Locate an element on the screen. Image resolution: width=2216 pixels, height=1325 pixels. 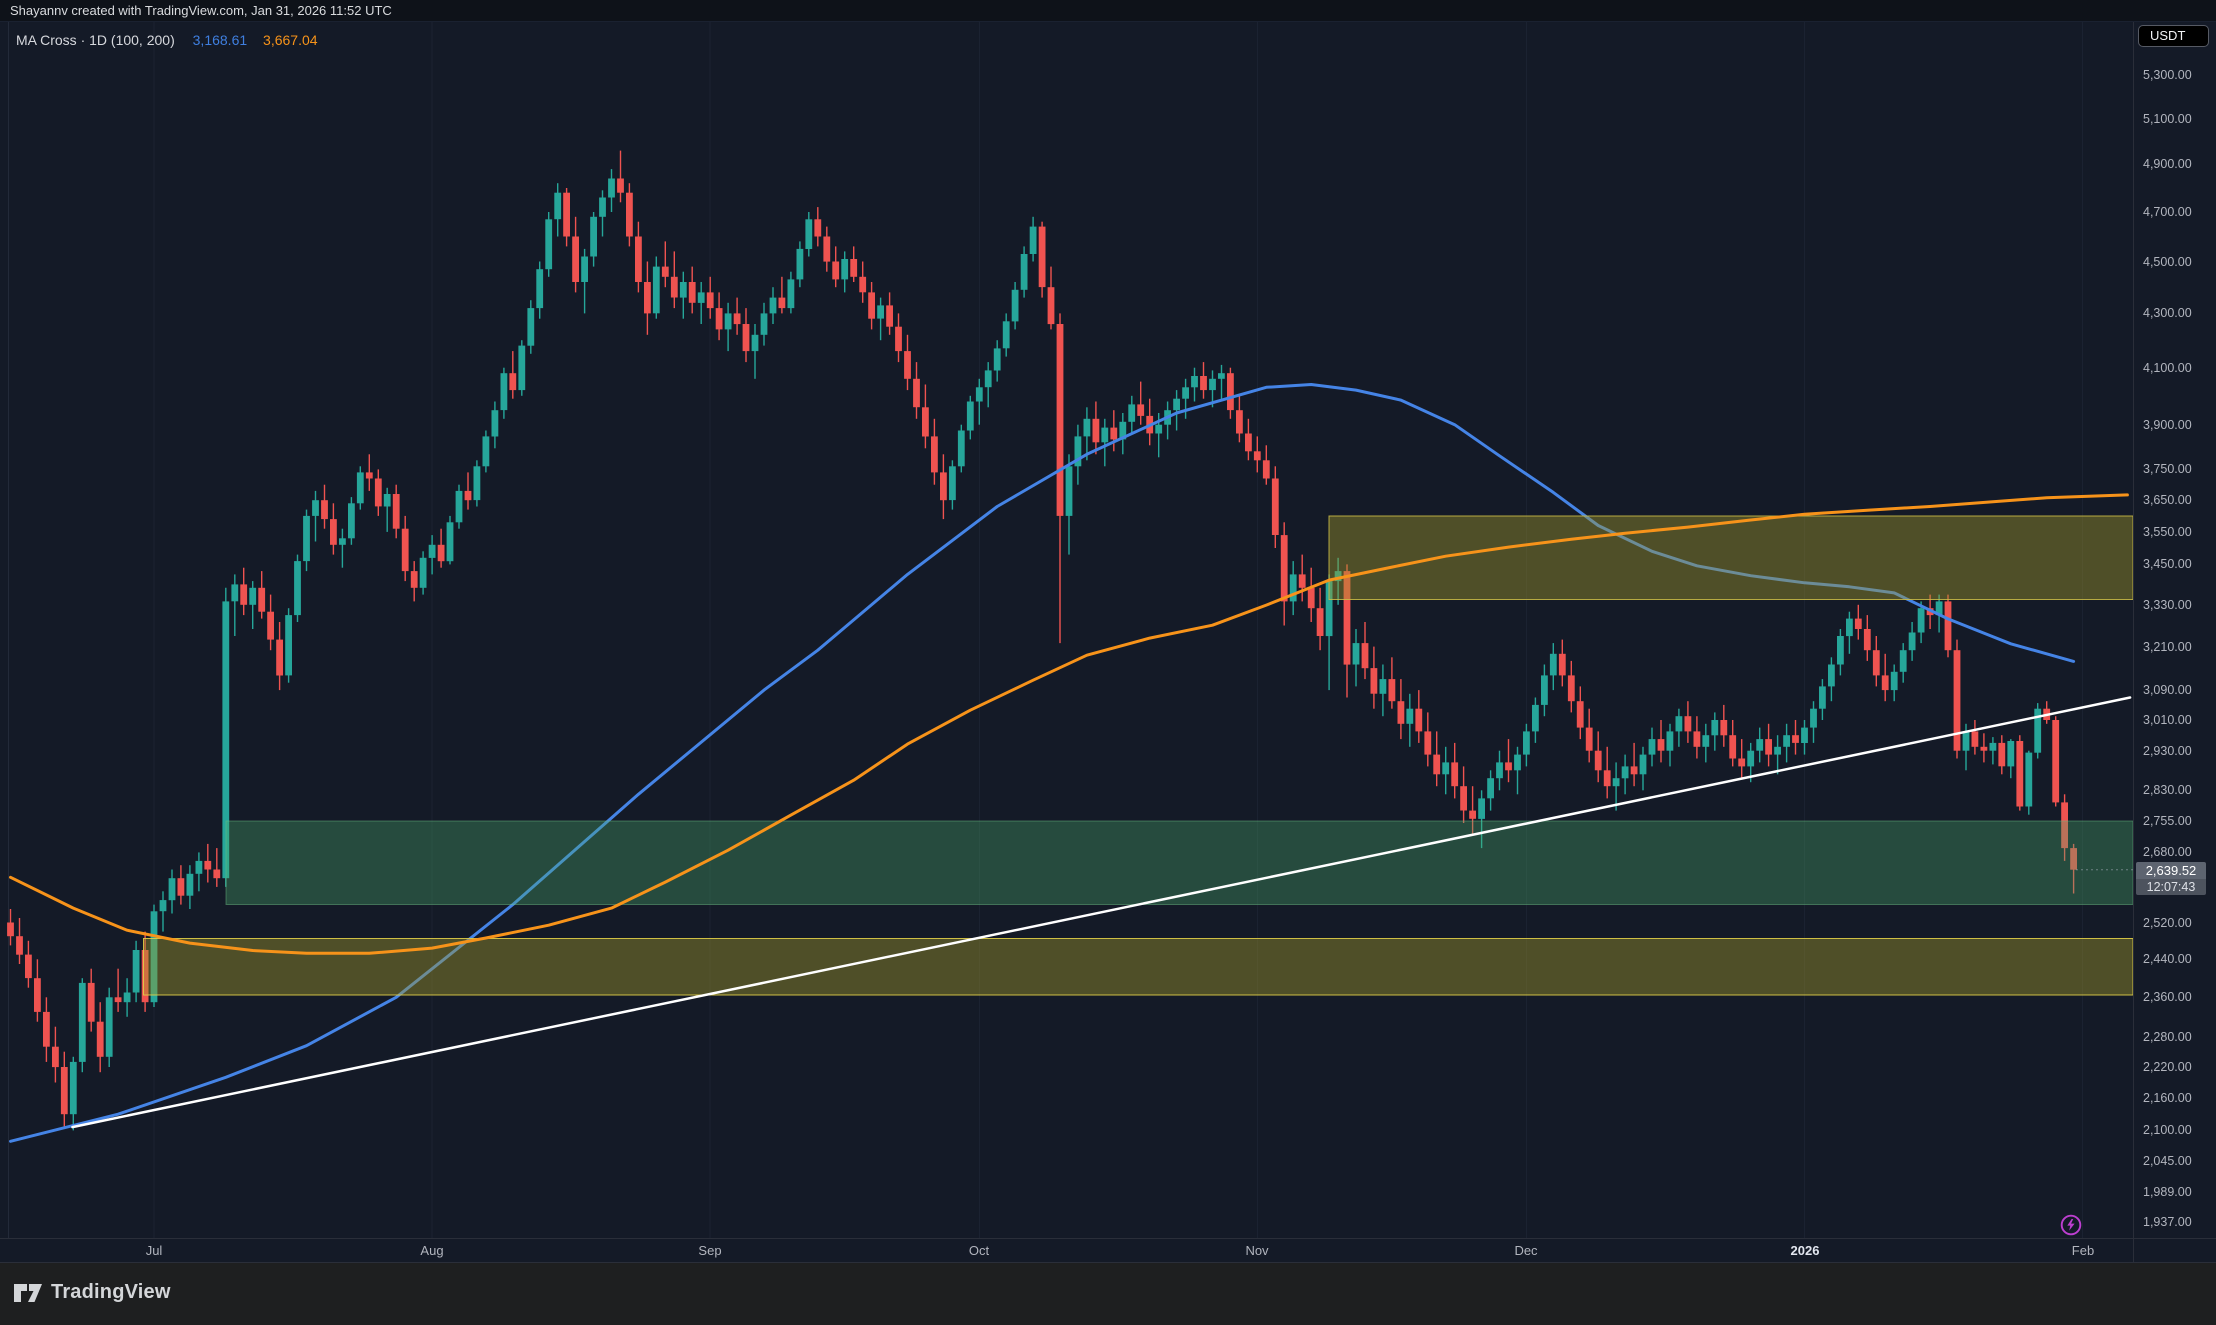
price-axis-label: 3,330.00 is located at coordinates (2167, 605).